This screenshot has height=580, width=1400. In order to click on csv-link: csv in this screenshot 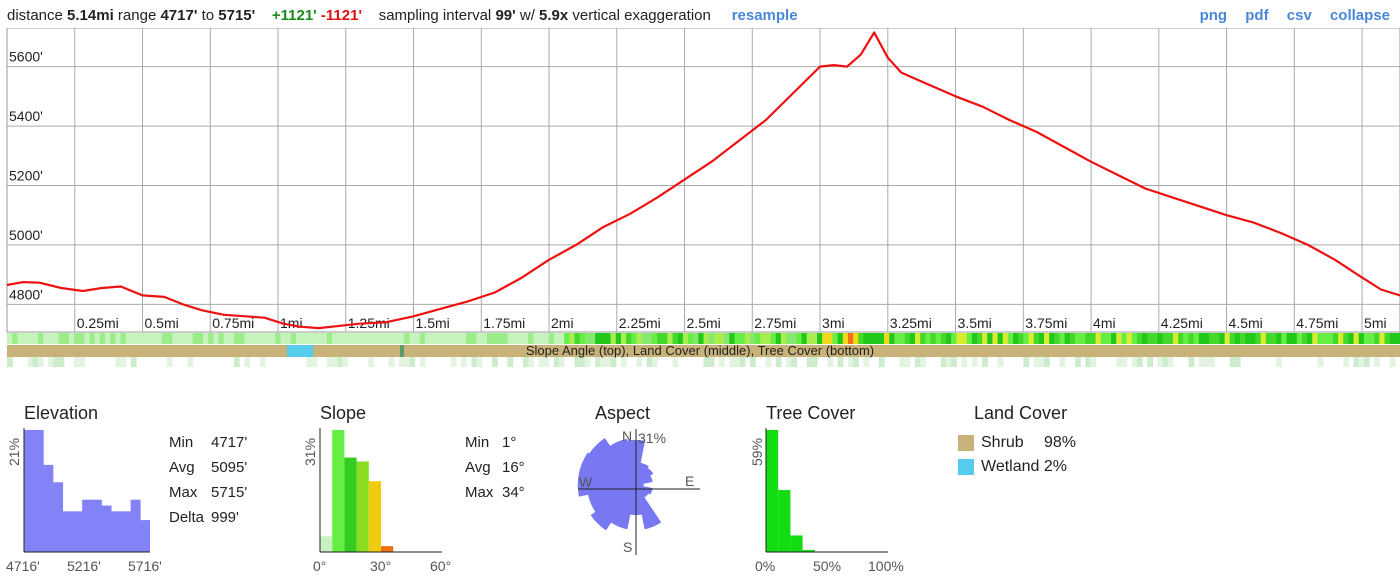, I will do `click(1299, 15)`.